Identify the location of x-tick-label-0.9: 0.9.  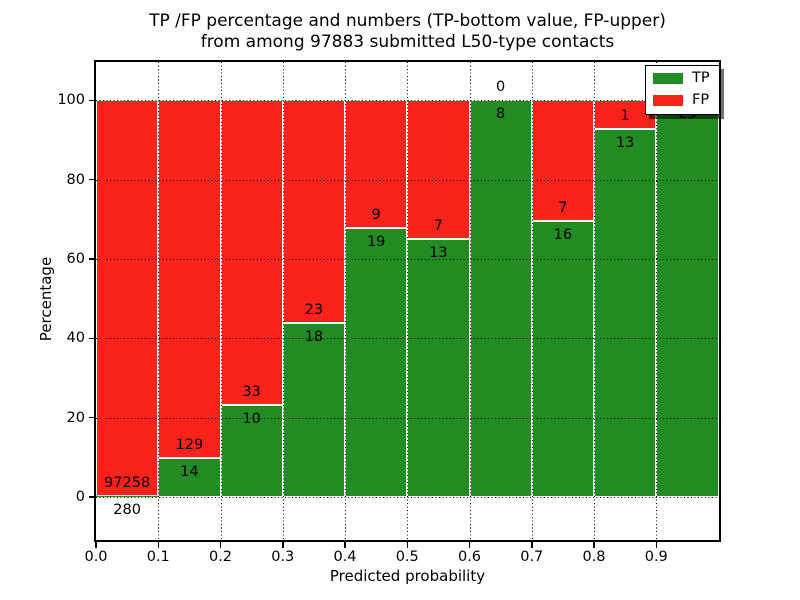
(656, 557).